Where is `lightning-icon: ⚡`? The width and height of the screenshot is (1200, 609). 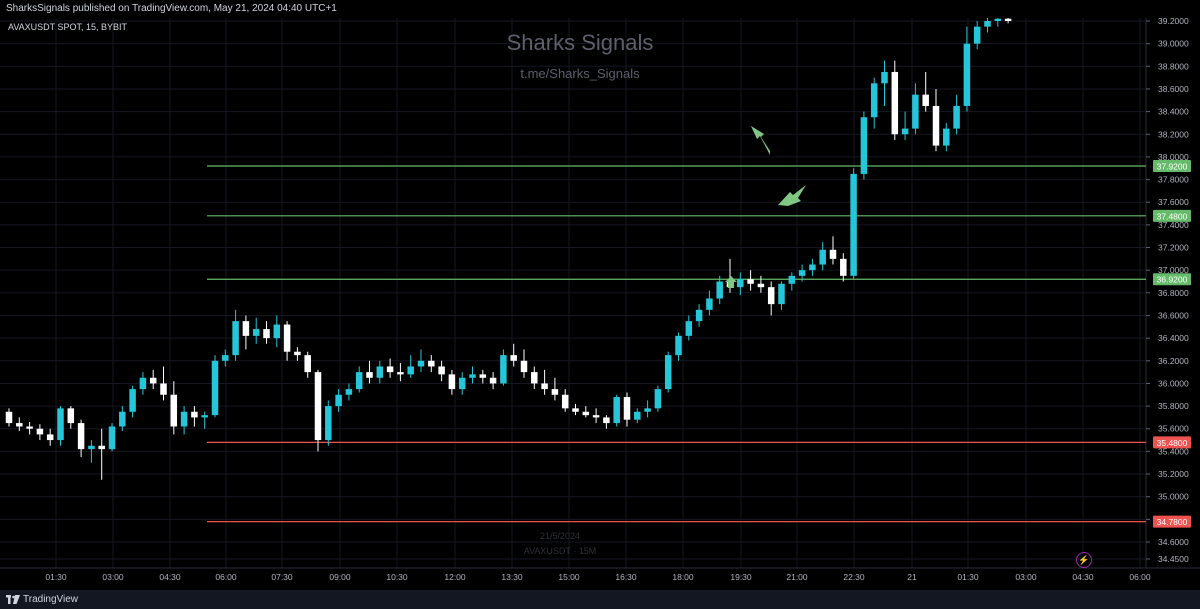
lightning-icon: ⚡ is located at coordinates (1084, 560).